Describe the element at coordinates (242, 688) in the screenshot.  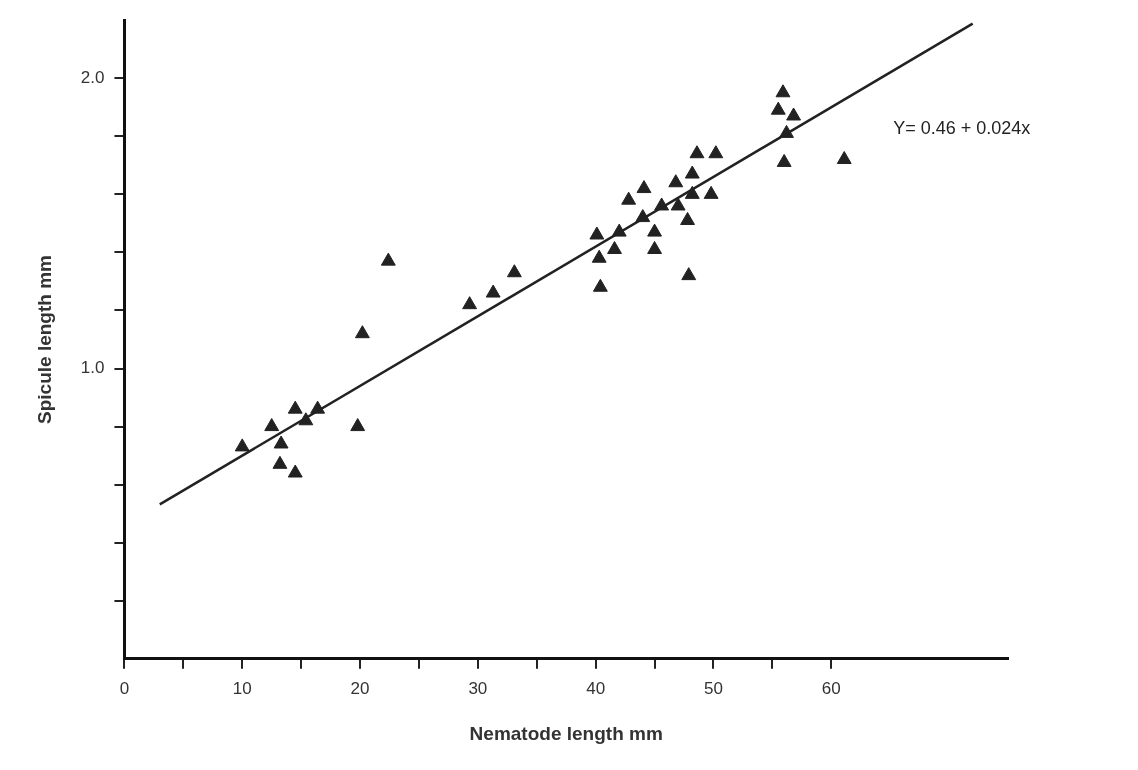
I see `x-tick-label: 10` at that location.